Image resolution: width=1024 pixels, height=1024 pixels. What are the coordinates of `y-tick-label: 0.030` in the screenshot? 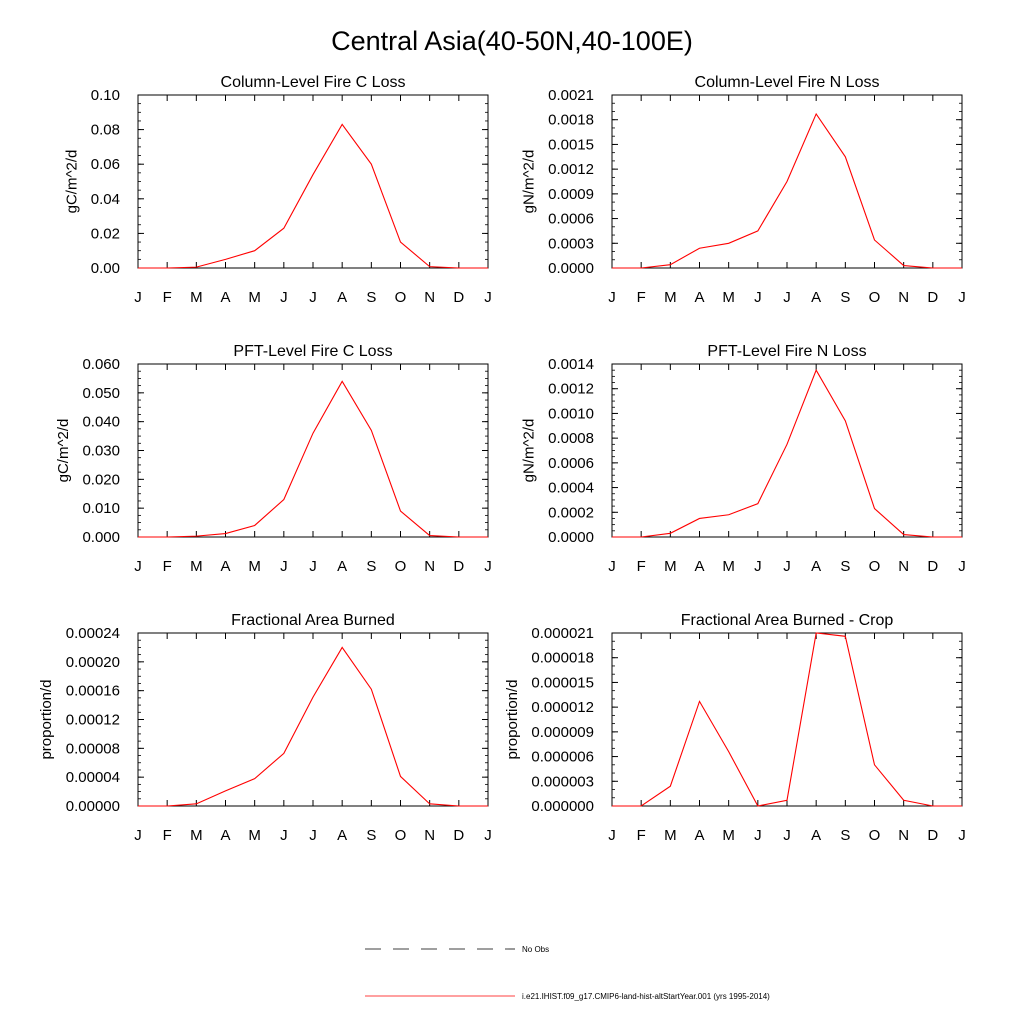 It's located at (101, 451).